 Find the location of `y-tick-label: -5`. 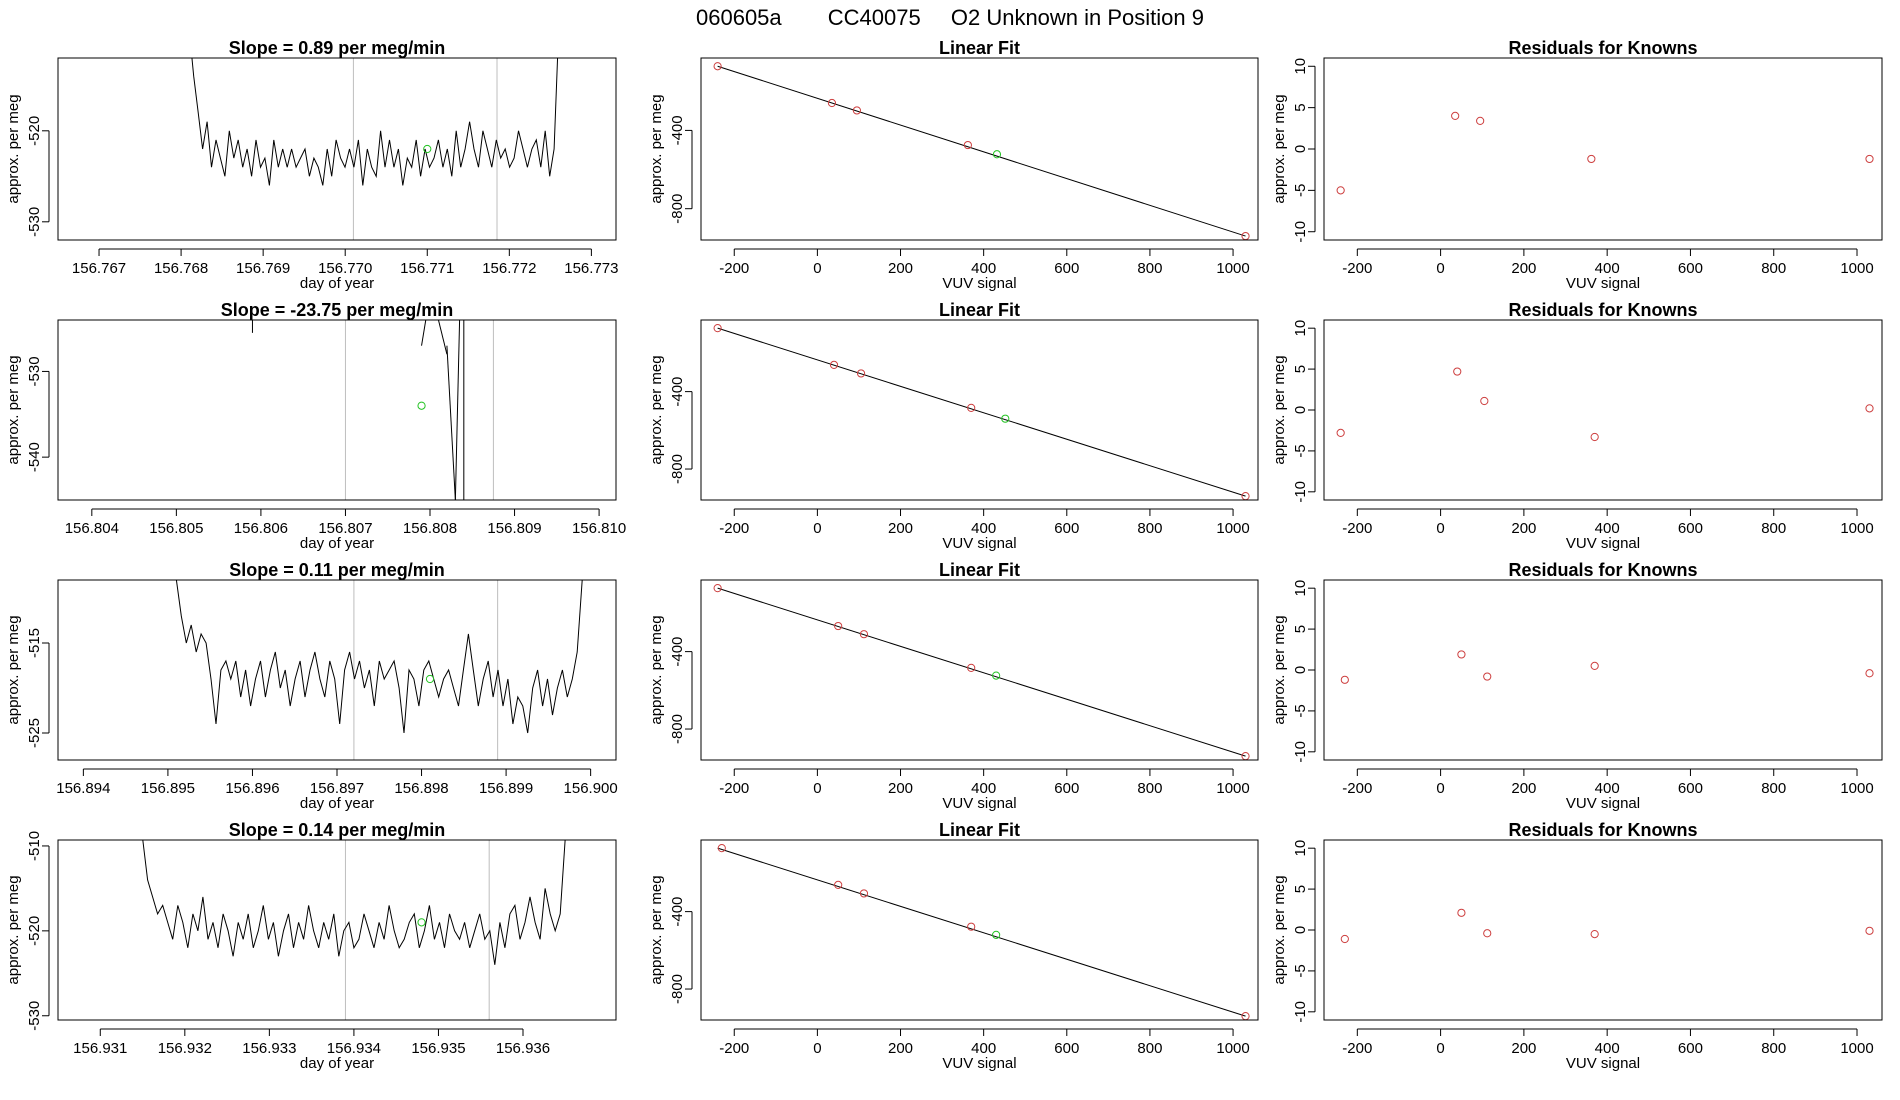

y-tick-label: -5 is located at coordinates (1300, 710).